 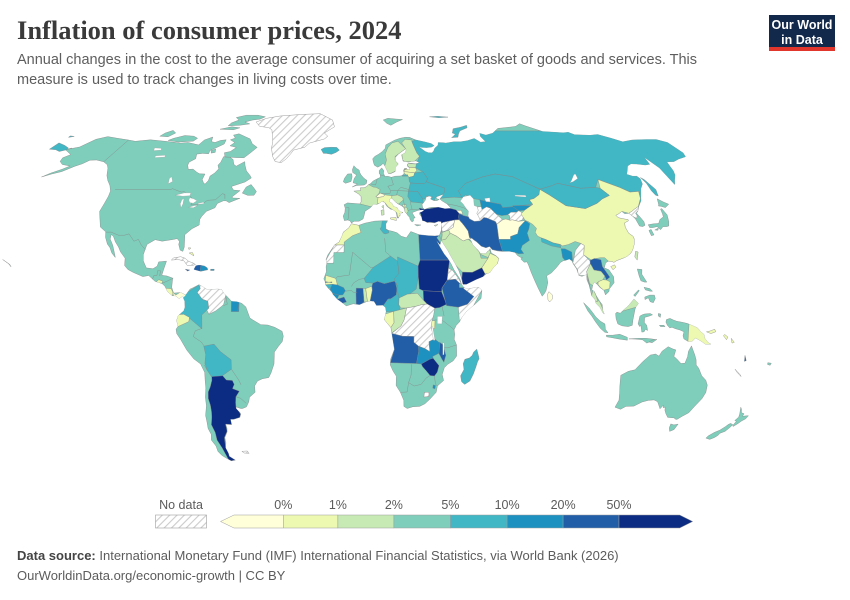 I want to click on svg-text: 1%, so click(x=338, y=505).